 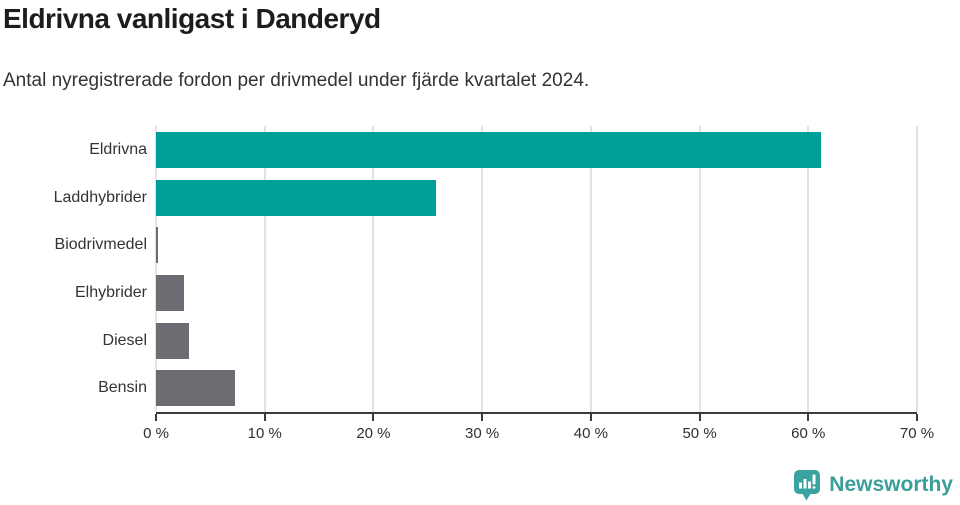 What do you see at coordinates (296, 197) in the screenshot?
I see `bar-laddhybrider` at bounding box center [296, 197].